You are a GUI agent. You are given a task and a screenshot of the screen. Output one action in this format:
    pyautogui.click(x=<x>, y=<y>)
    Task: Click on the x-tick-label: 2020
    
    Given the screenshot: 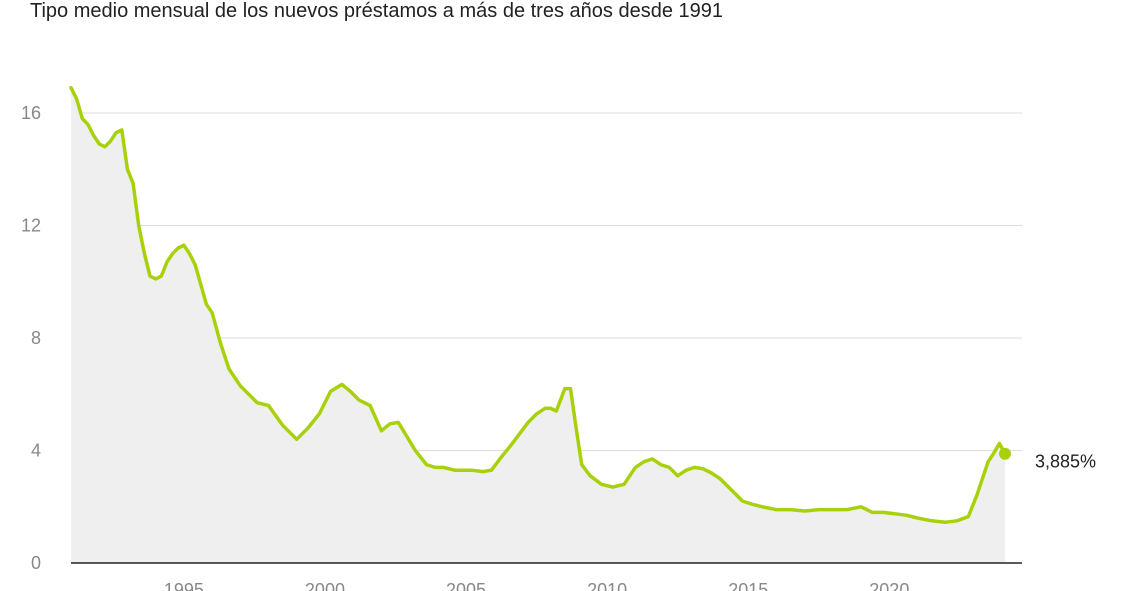 What is the action you would take?
    pyautogui.click(x=889, y=585)
    